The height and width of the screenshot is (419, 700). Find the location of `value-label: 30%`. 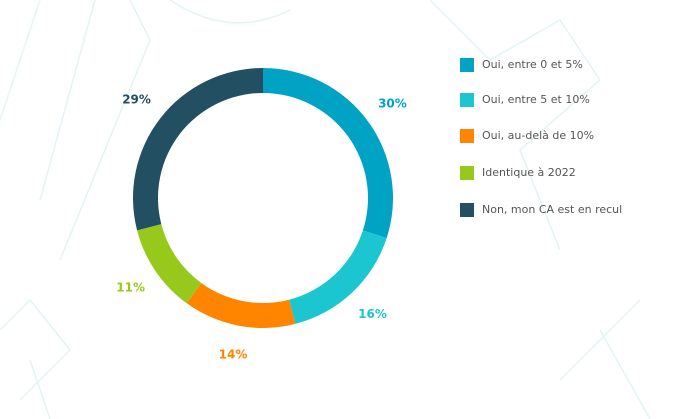

value-label: 30% is located at coordinates (392, 103).